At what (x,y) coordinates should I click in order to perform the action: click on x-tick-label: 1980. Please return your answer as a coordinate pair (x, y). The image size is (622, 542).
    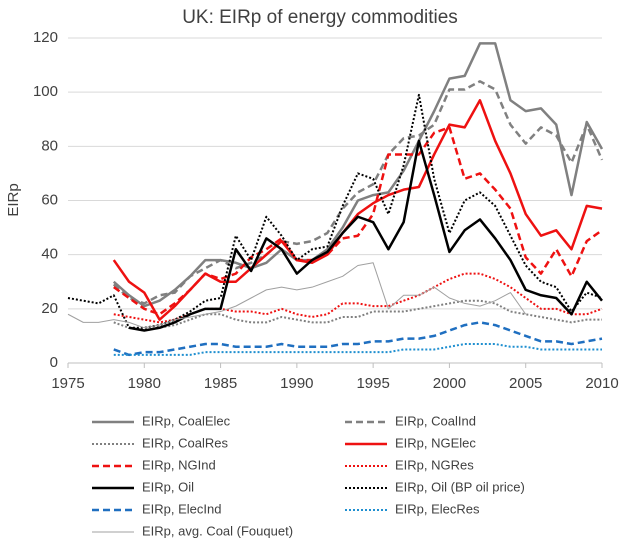
    Looking at the image, I should click on (144, 383).